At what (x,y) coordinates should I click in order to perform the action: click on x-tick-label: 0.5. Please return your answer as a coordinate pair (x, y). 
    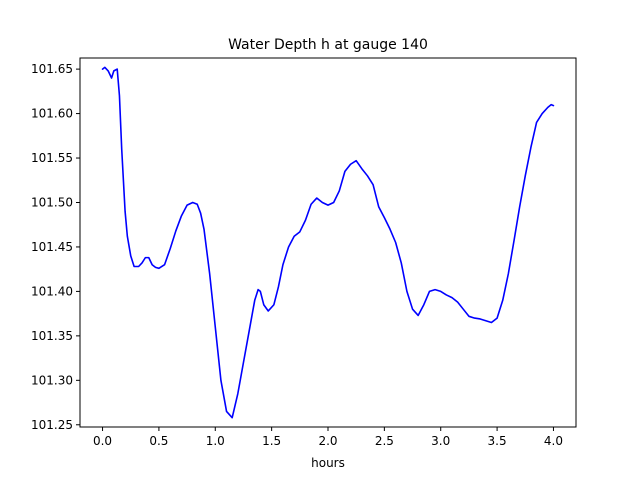
    Looking at the image, I should click on (158, 441).